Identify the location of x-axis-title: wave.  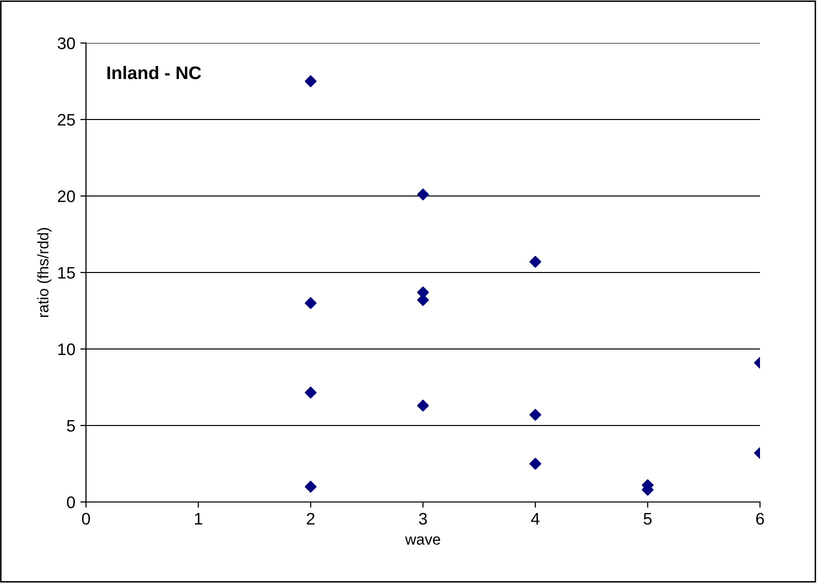
(422, 540).